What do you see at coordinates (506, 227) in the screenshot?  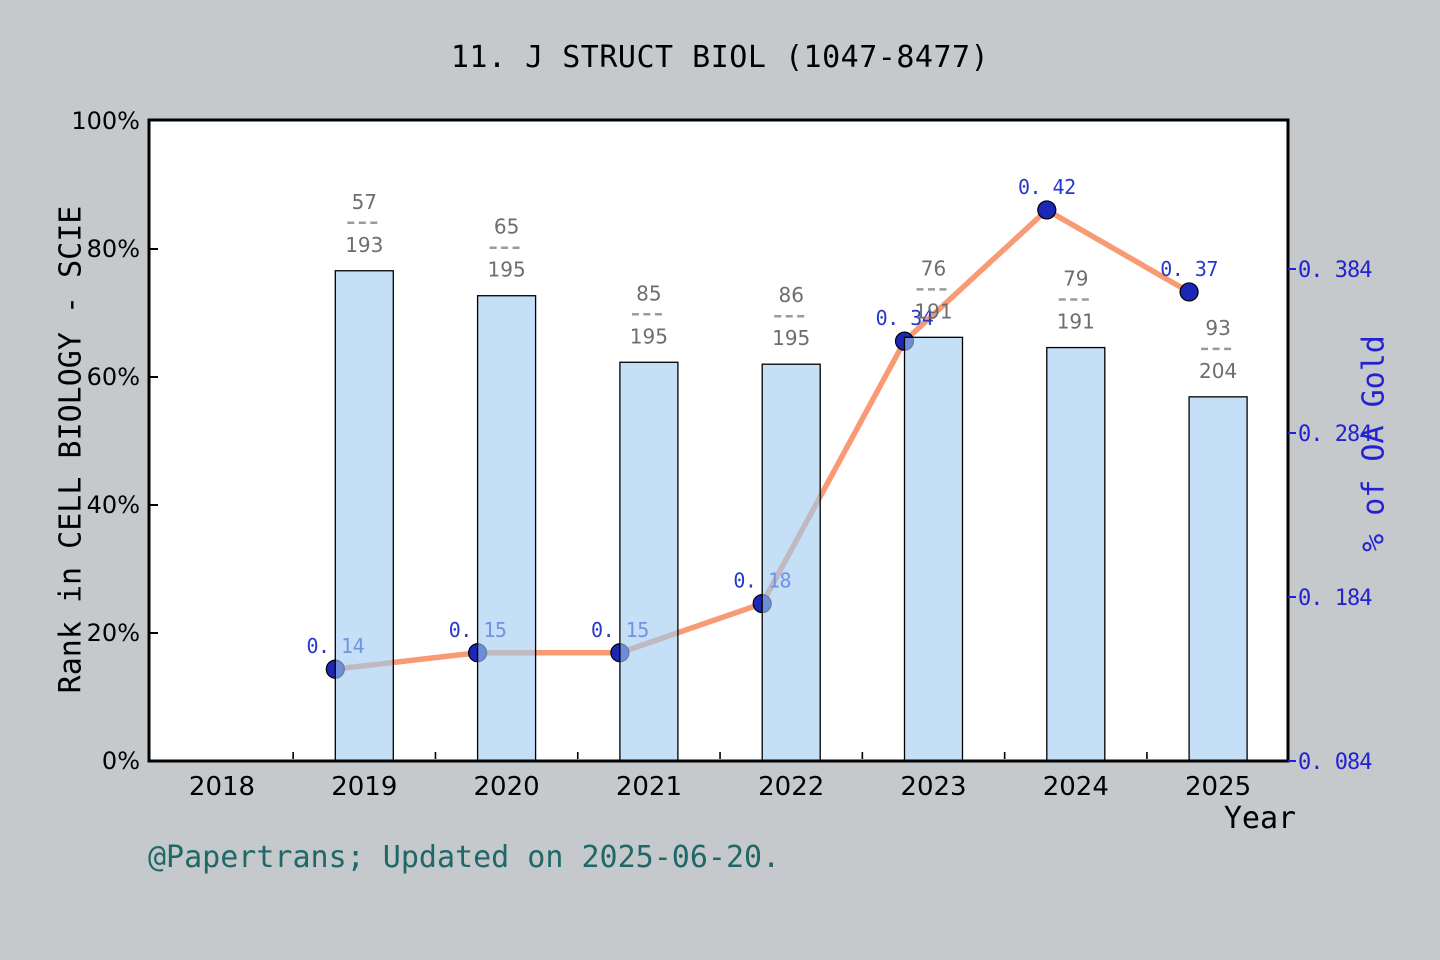 I see `rank-numerator-2020: 65` at bounding box center [506, 227].